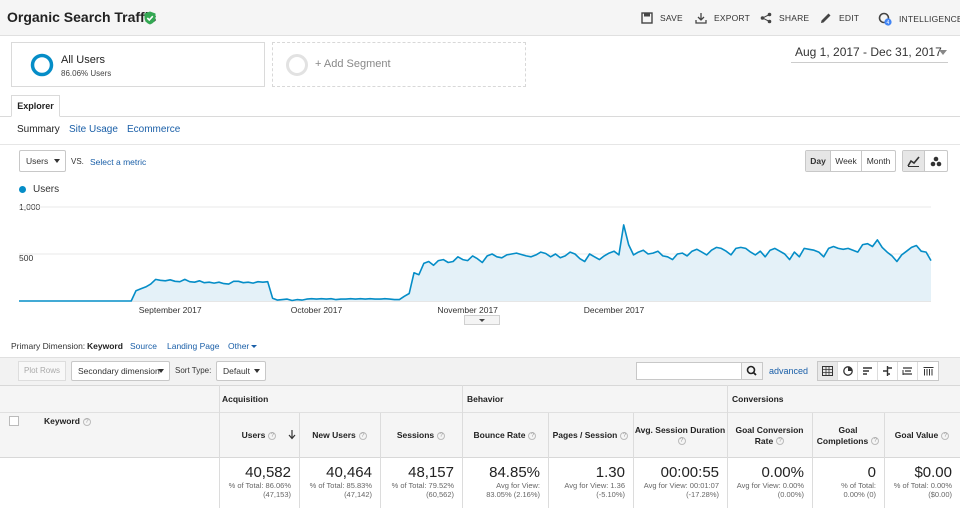 The width and height of the screenshot is (960, 508). I want to click on total-subtext: Avg for View: 00:01:07, so click(681, 485).